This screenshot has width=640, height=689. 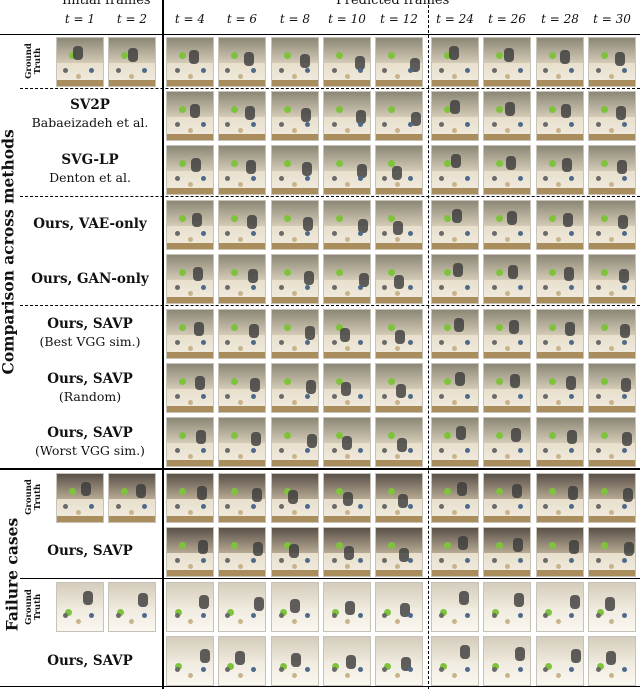 I want to click on dash-after-svg, so click(x=330, y=196).